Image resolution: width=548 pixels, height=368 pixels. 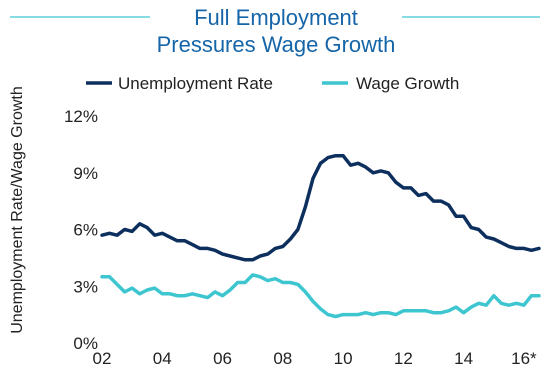 I want to click on x-tick-label: 04, so click(x=162, y=358).